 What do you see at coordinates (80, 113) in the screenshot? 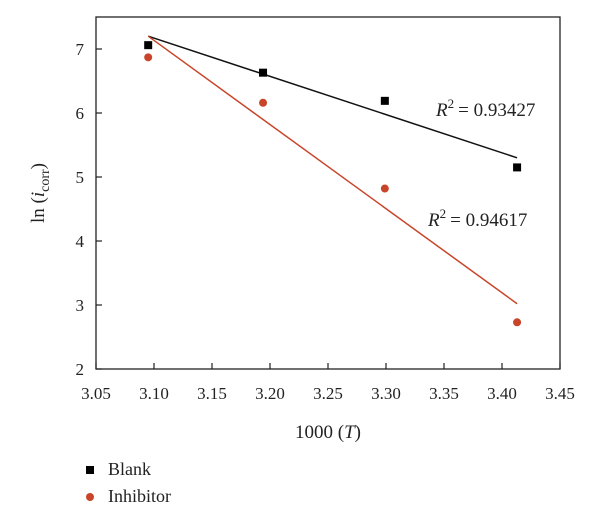
I see `y-tick-label: 6` at bounding box center [80, 113].